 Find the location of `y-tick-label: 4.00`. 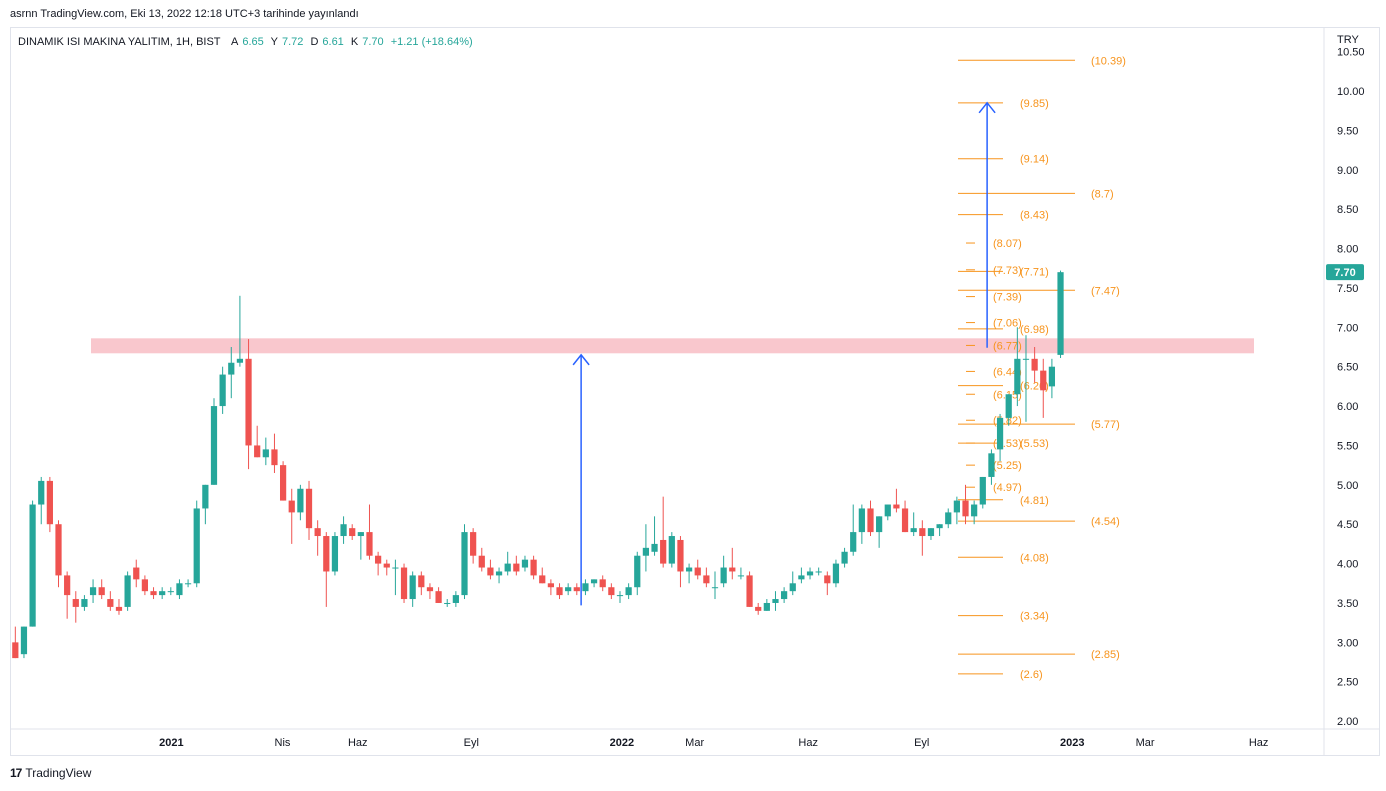

y-tick-label: 4.00 is located at coordinates (1347, 565).